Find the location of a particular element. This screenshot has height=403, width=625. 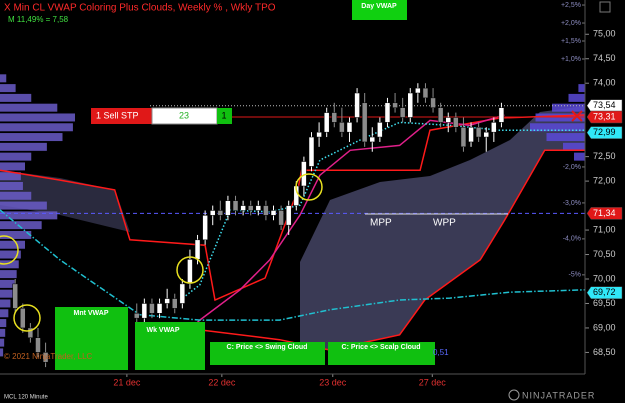

order-label: 1 Sell STP is located at coordinates (117, 115).